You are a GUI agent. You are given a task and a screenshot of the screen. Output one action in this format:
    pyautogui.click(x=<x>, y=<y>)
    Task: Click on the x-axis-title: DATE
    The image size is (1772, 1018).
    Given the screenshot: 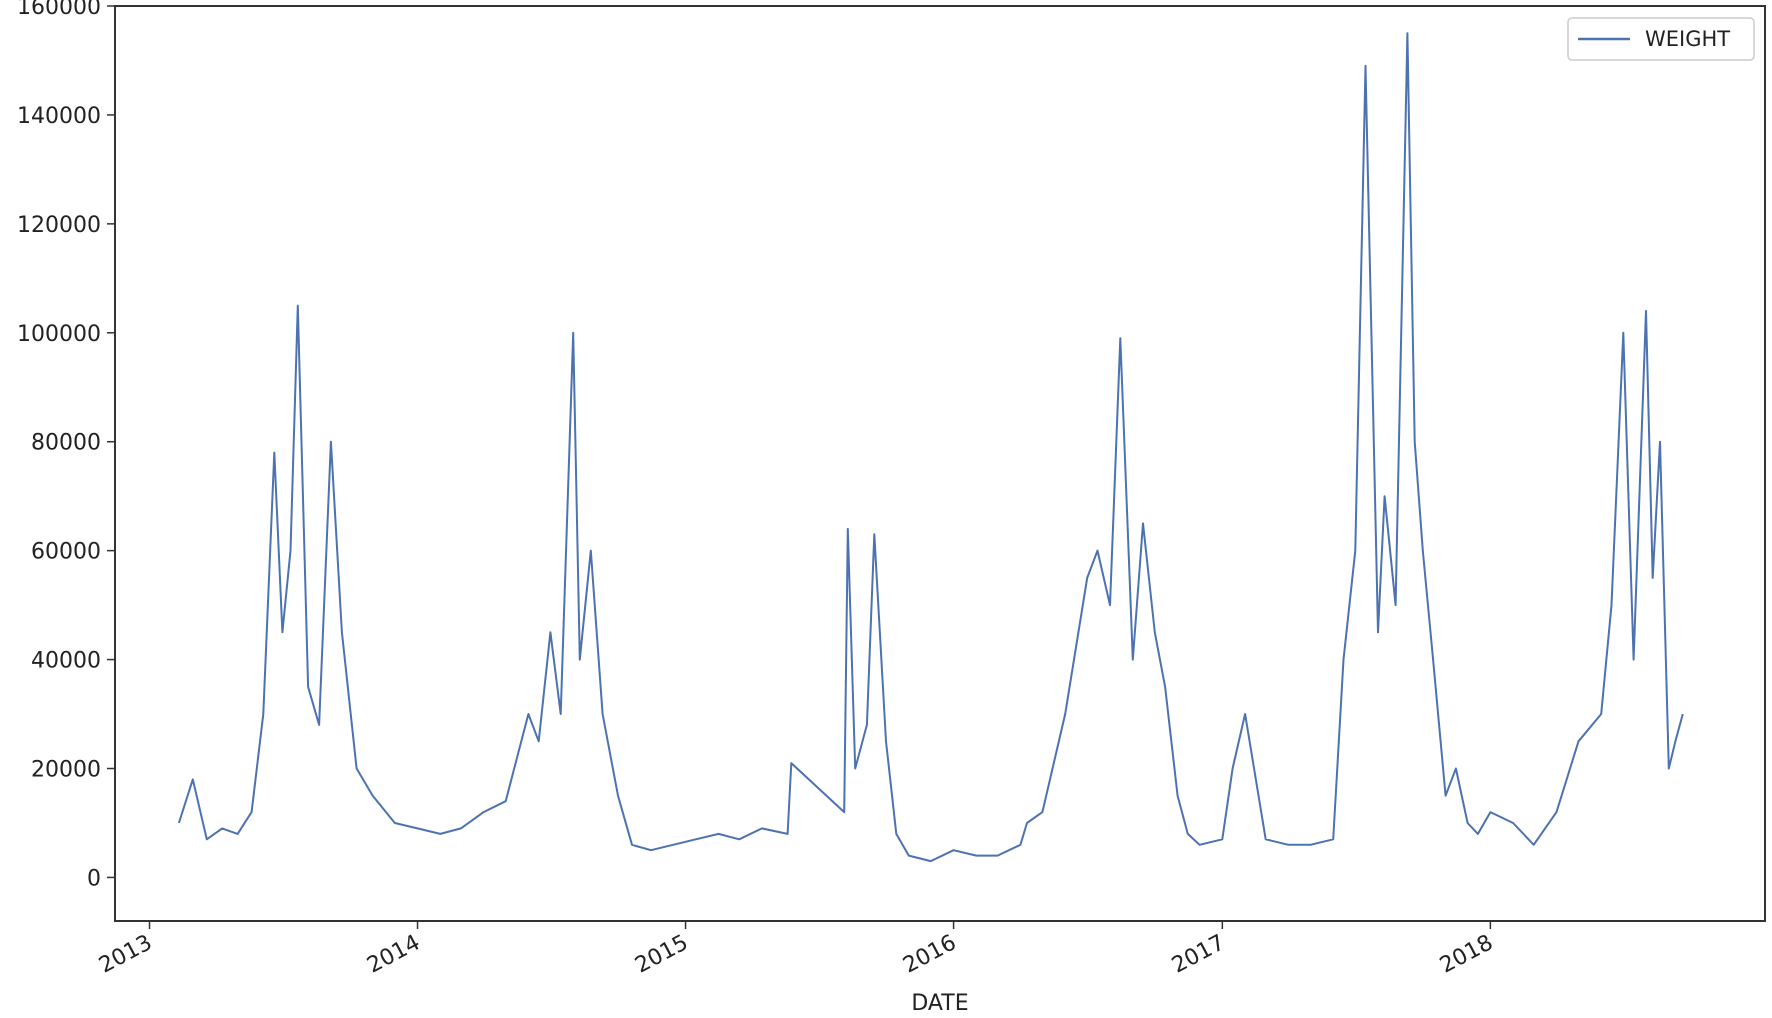 What is the action you would take?
    pyautogui.click(x=939, y=1003)
    